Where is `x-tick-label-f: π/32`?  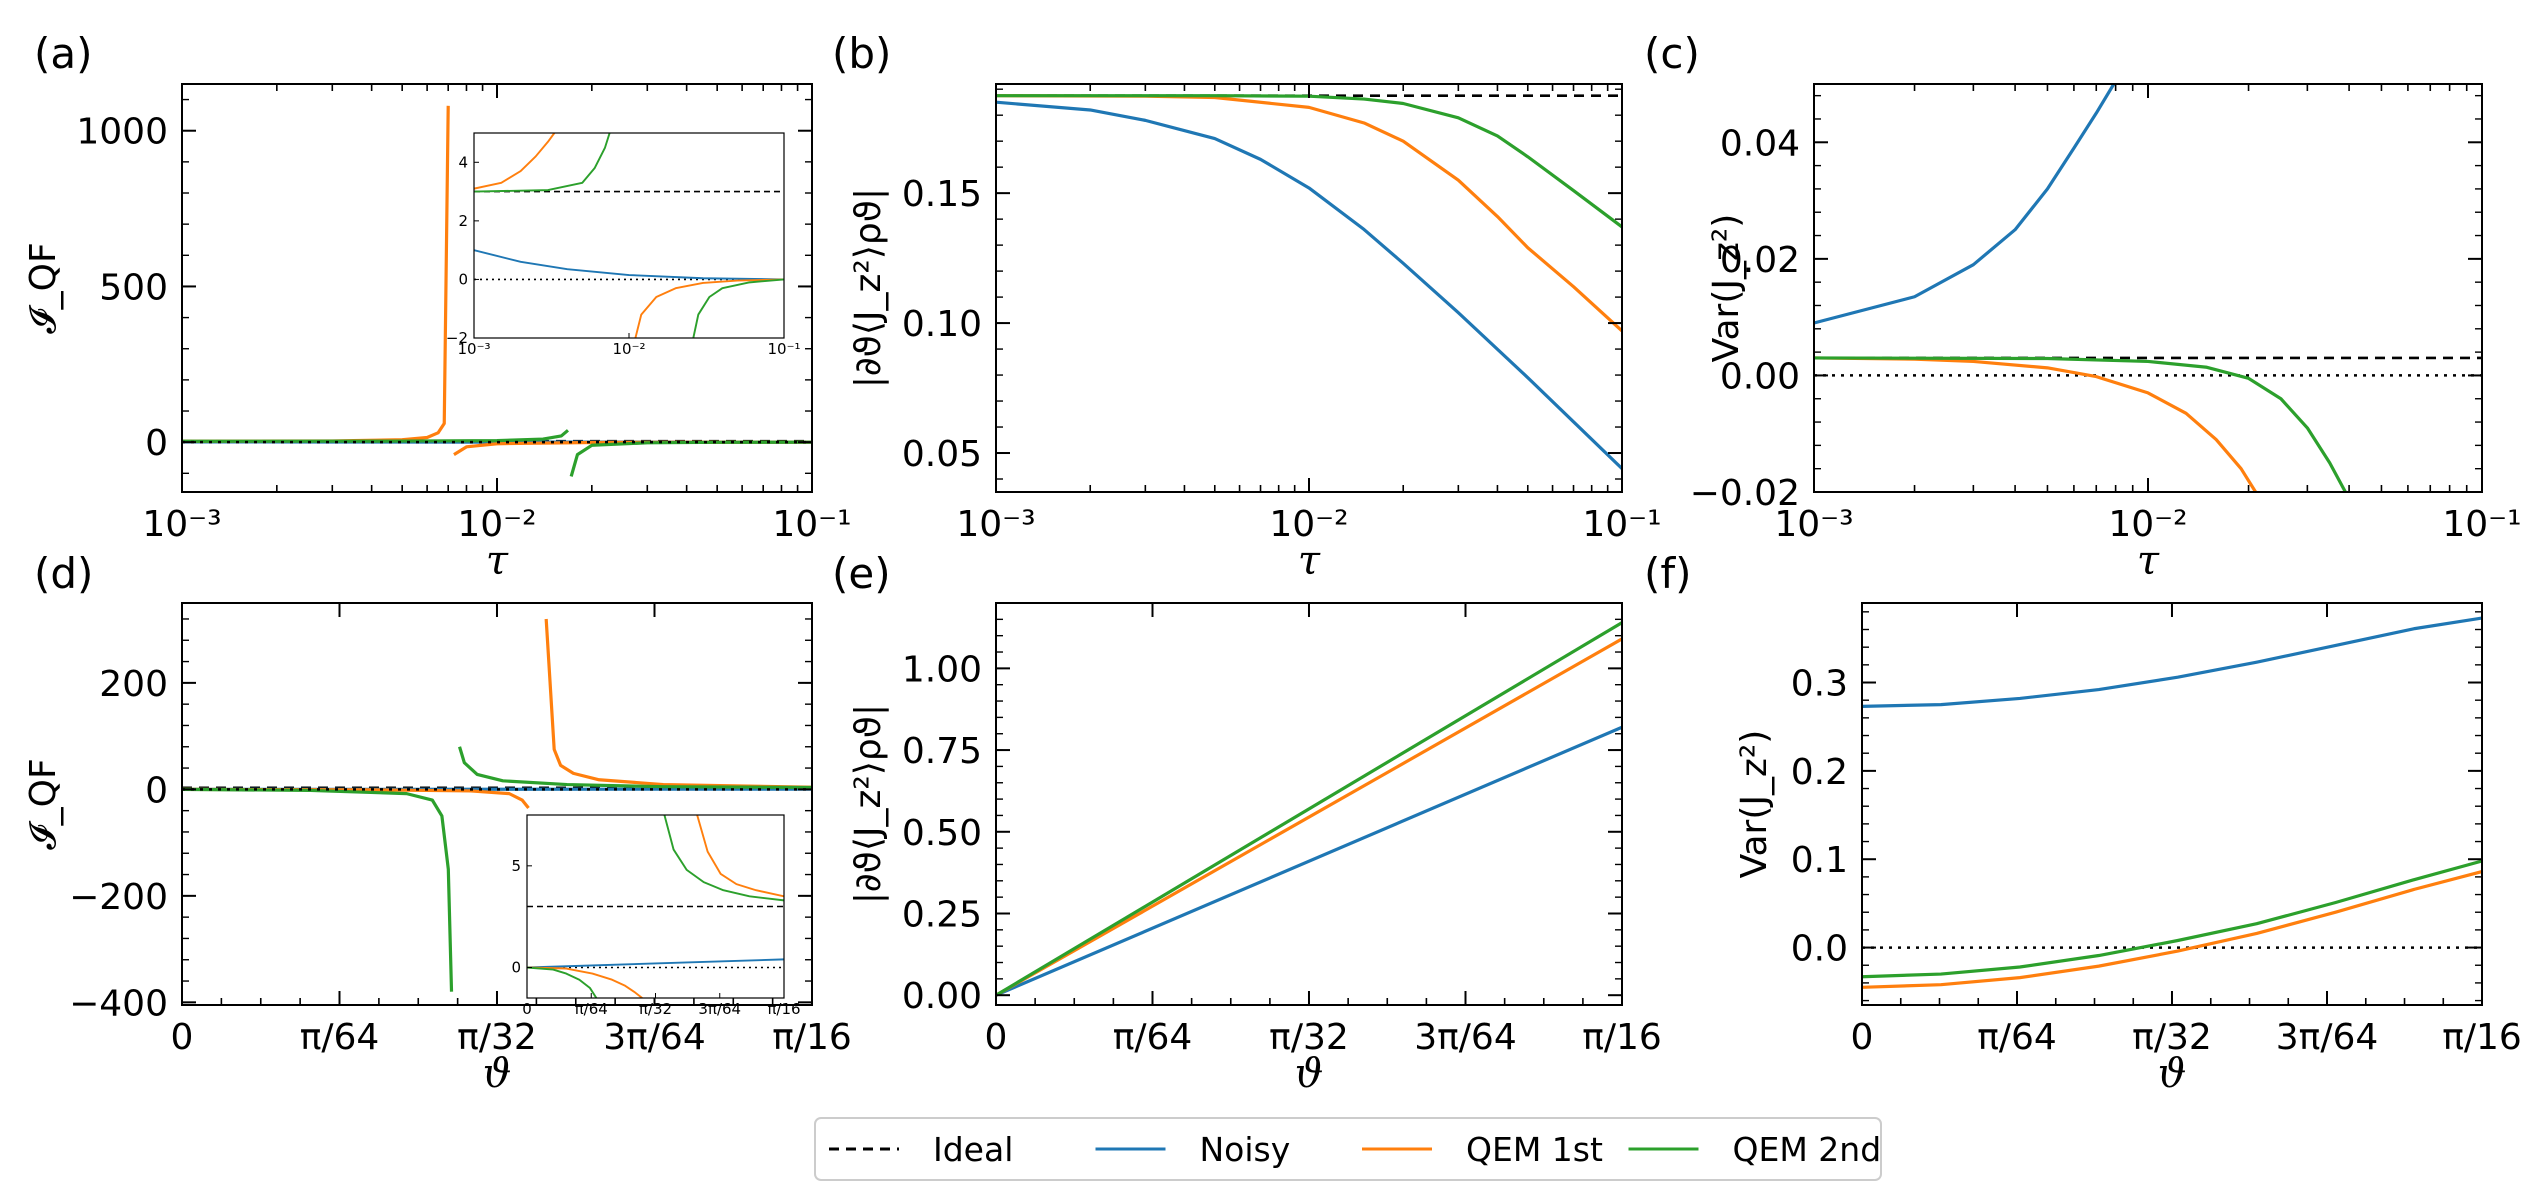 x-tick-label-f: π/32 is located at coordinates (2172, 1037).